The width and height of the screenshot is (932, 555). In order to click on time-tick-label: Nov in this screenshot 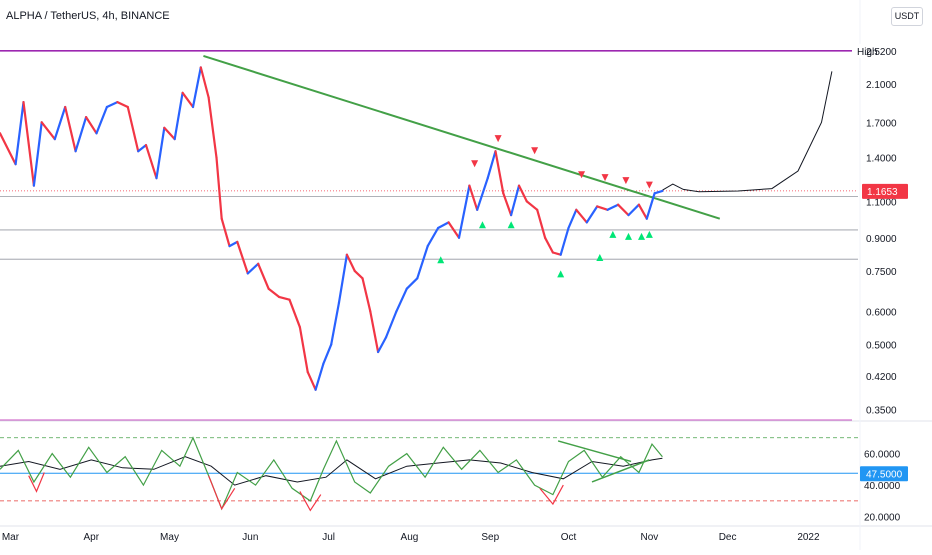, I will do `click(649, 537)`.